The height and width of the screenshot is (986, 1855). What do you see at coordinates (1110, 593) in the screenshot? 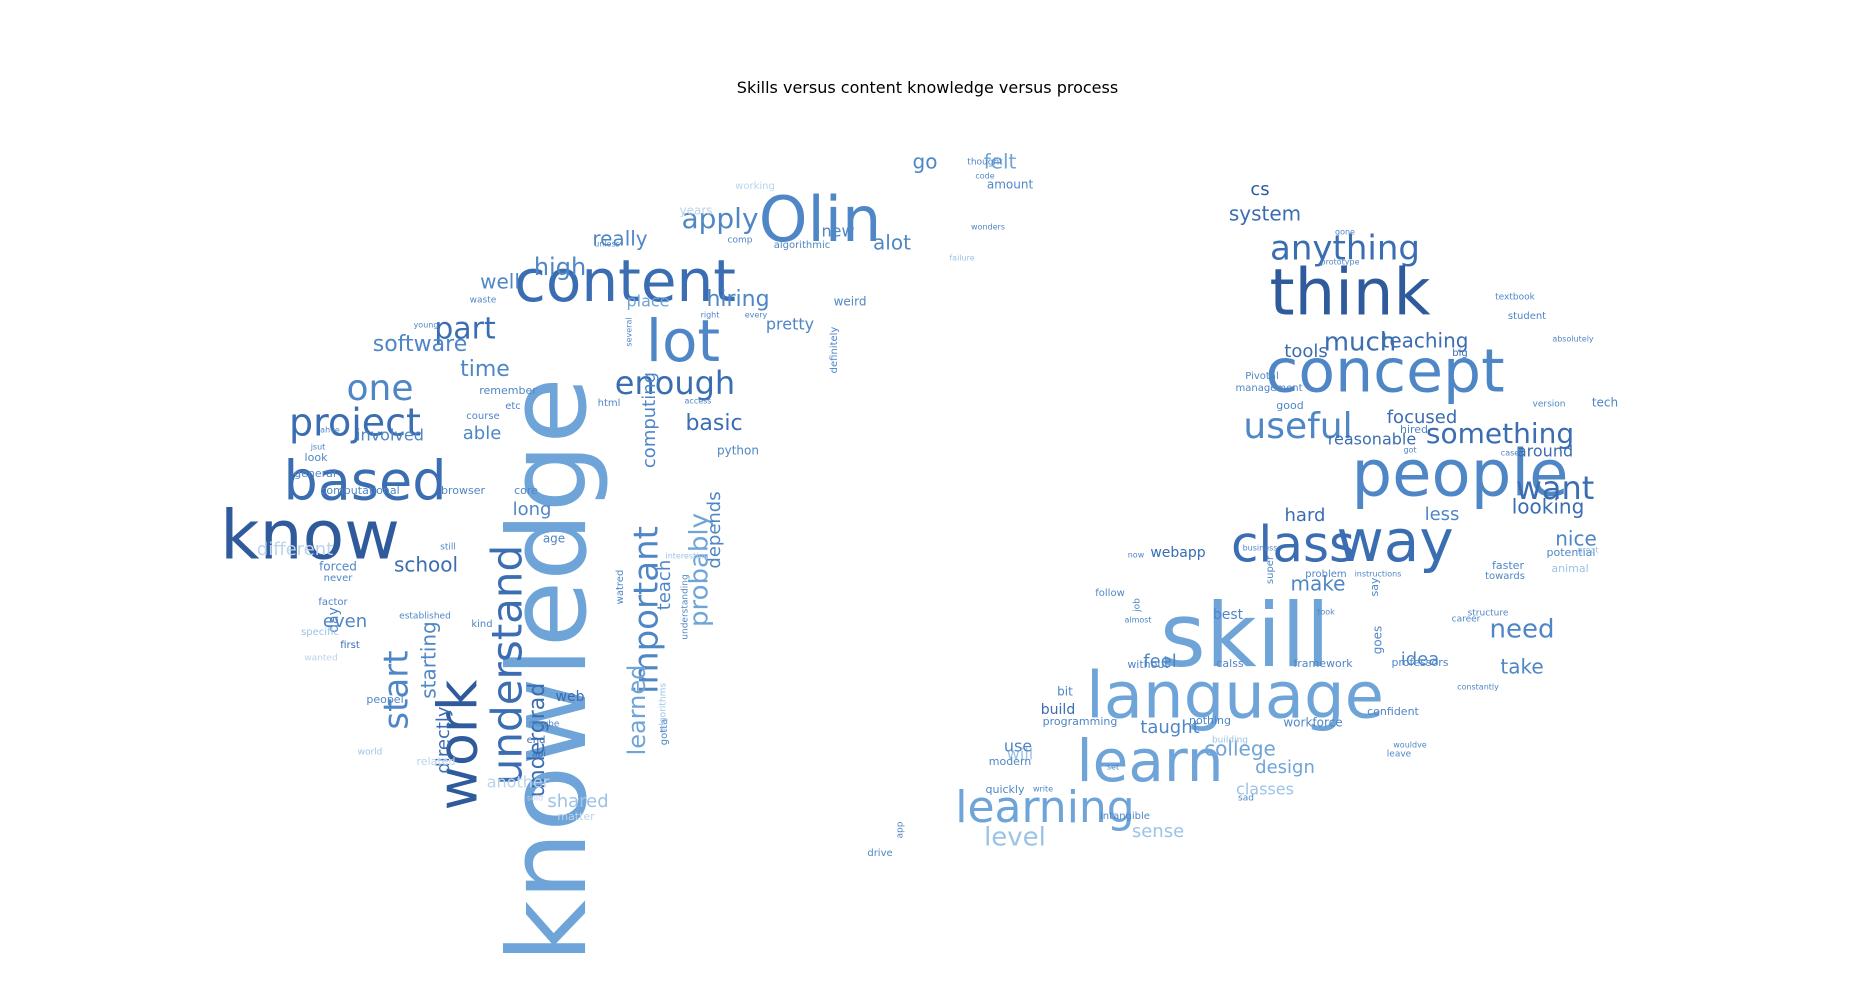
I see `cloud-word: follow` at bounding box center [1110, 593].